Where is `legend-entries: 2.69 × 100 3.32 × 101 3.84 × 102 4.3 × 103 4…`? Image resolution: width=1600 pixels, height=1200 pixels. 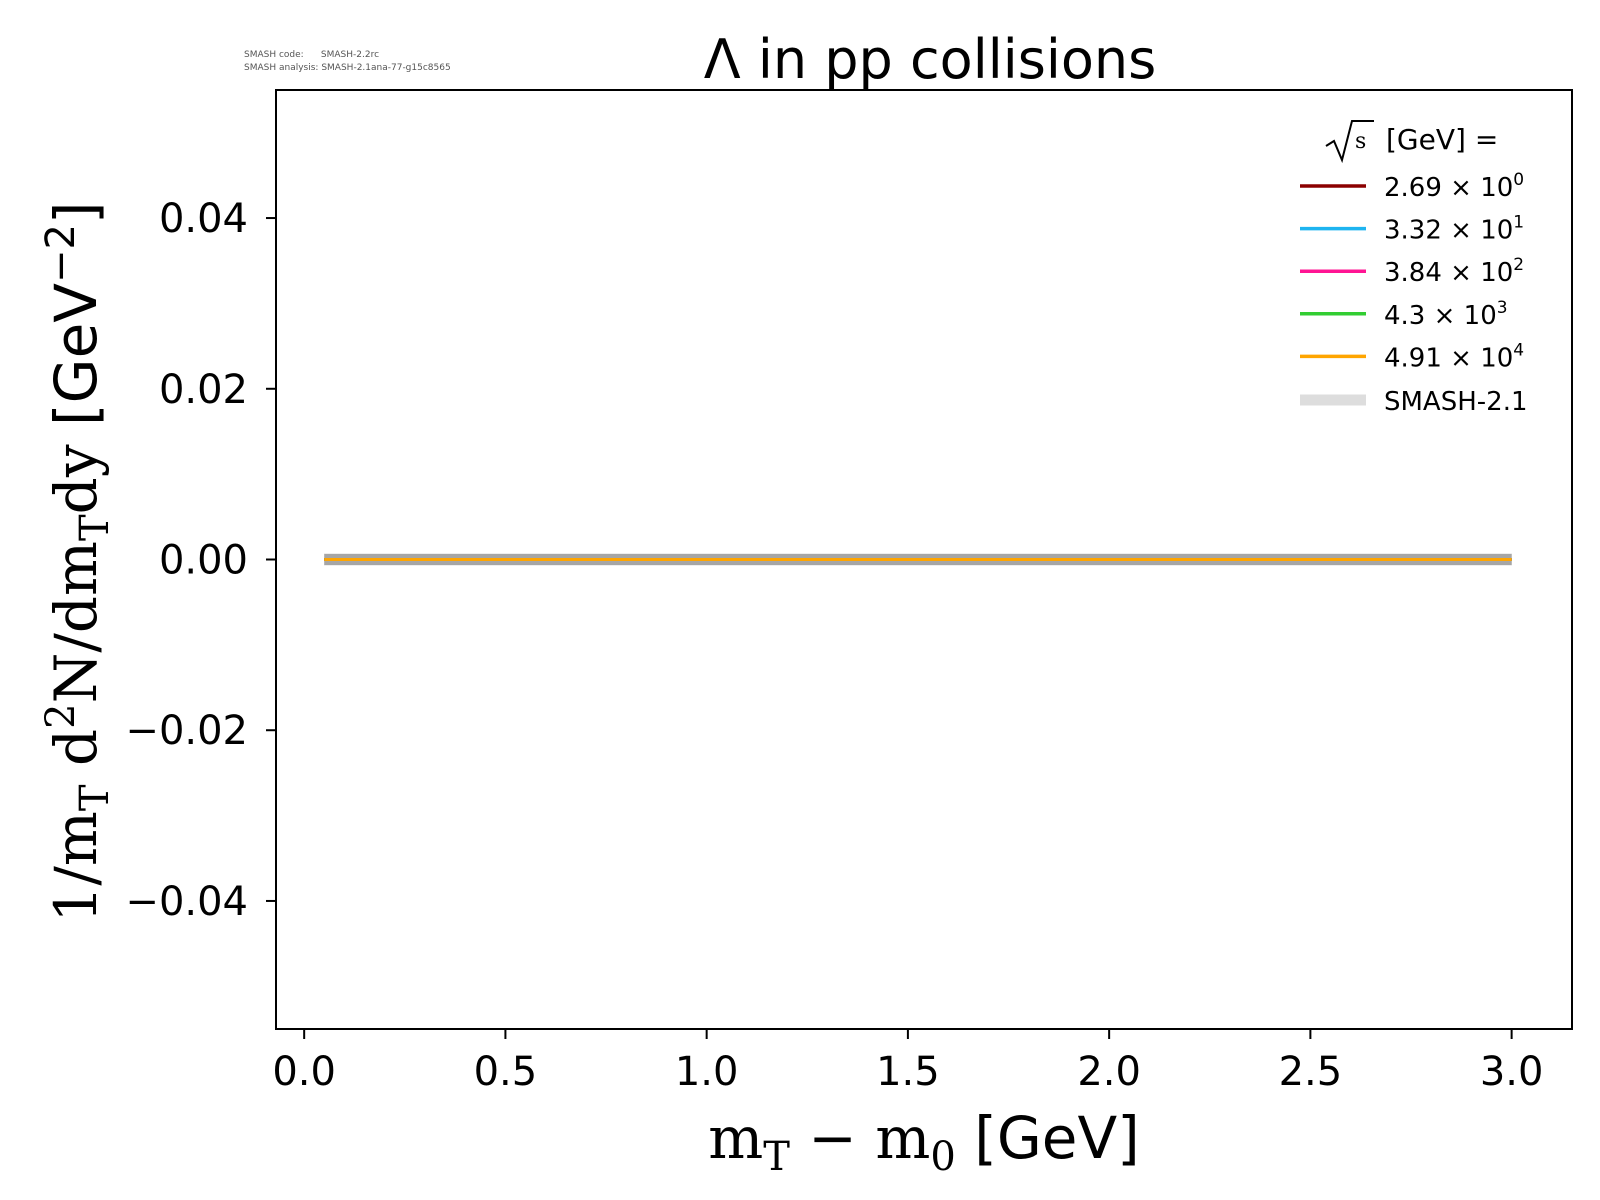
legend-entries: 2.69 × 100 3.32 × 101 3.84 × 102 4.3 × 103 4… is located at coordinates (1412, 271).